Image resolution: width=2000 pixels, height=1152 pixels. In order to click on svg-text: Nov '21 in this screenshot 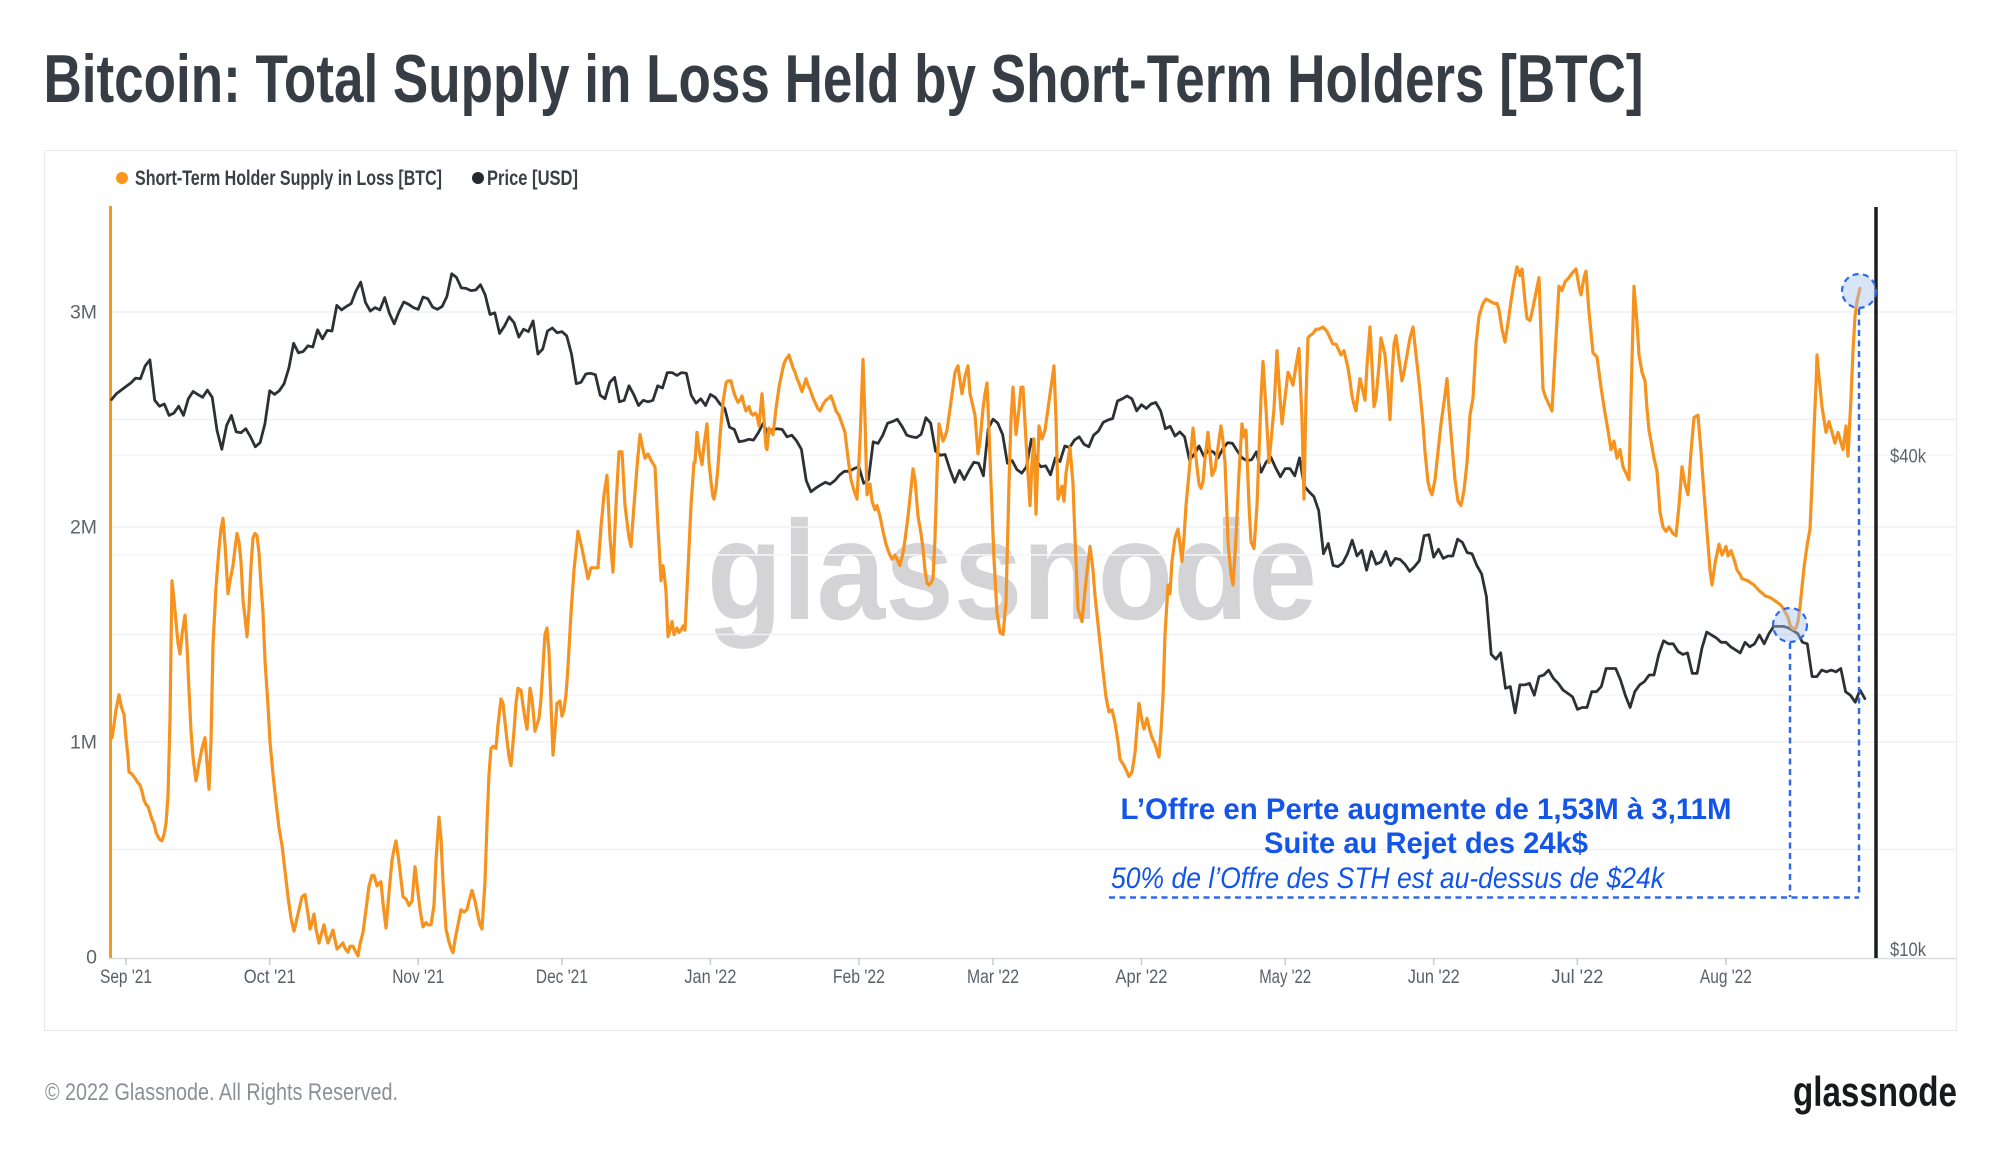, I will do `click(418, 977)`.